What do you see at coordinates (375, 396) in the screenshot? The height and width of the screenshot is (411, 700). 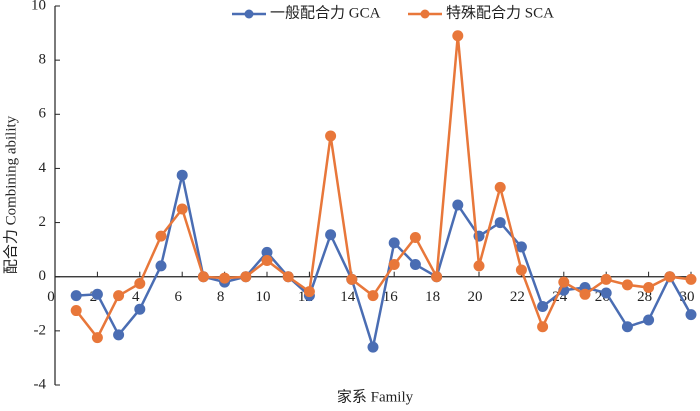 I see `x-axis-label: 家系 Family` at bounding box center [375, 396].